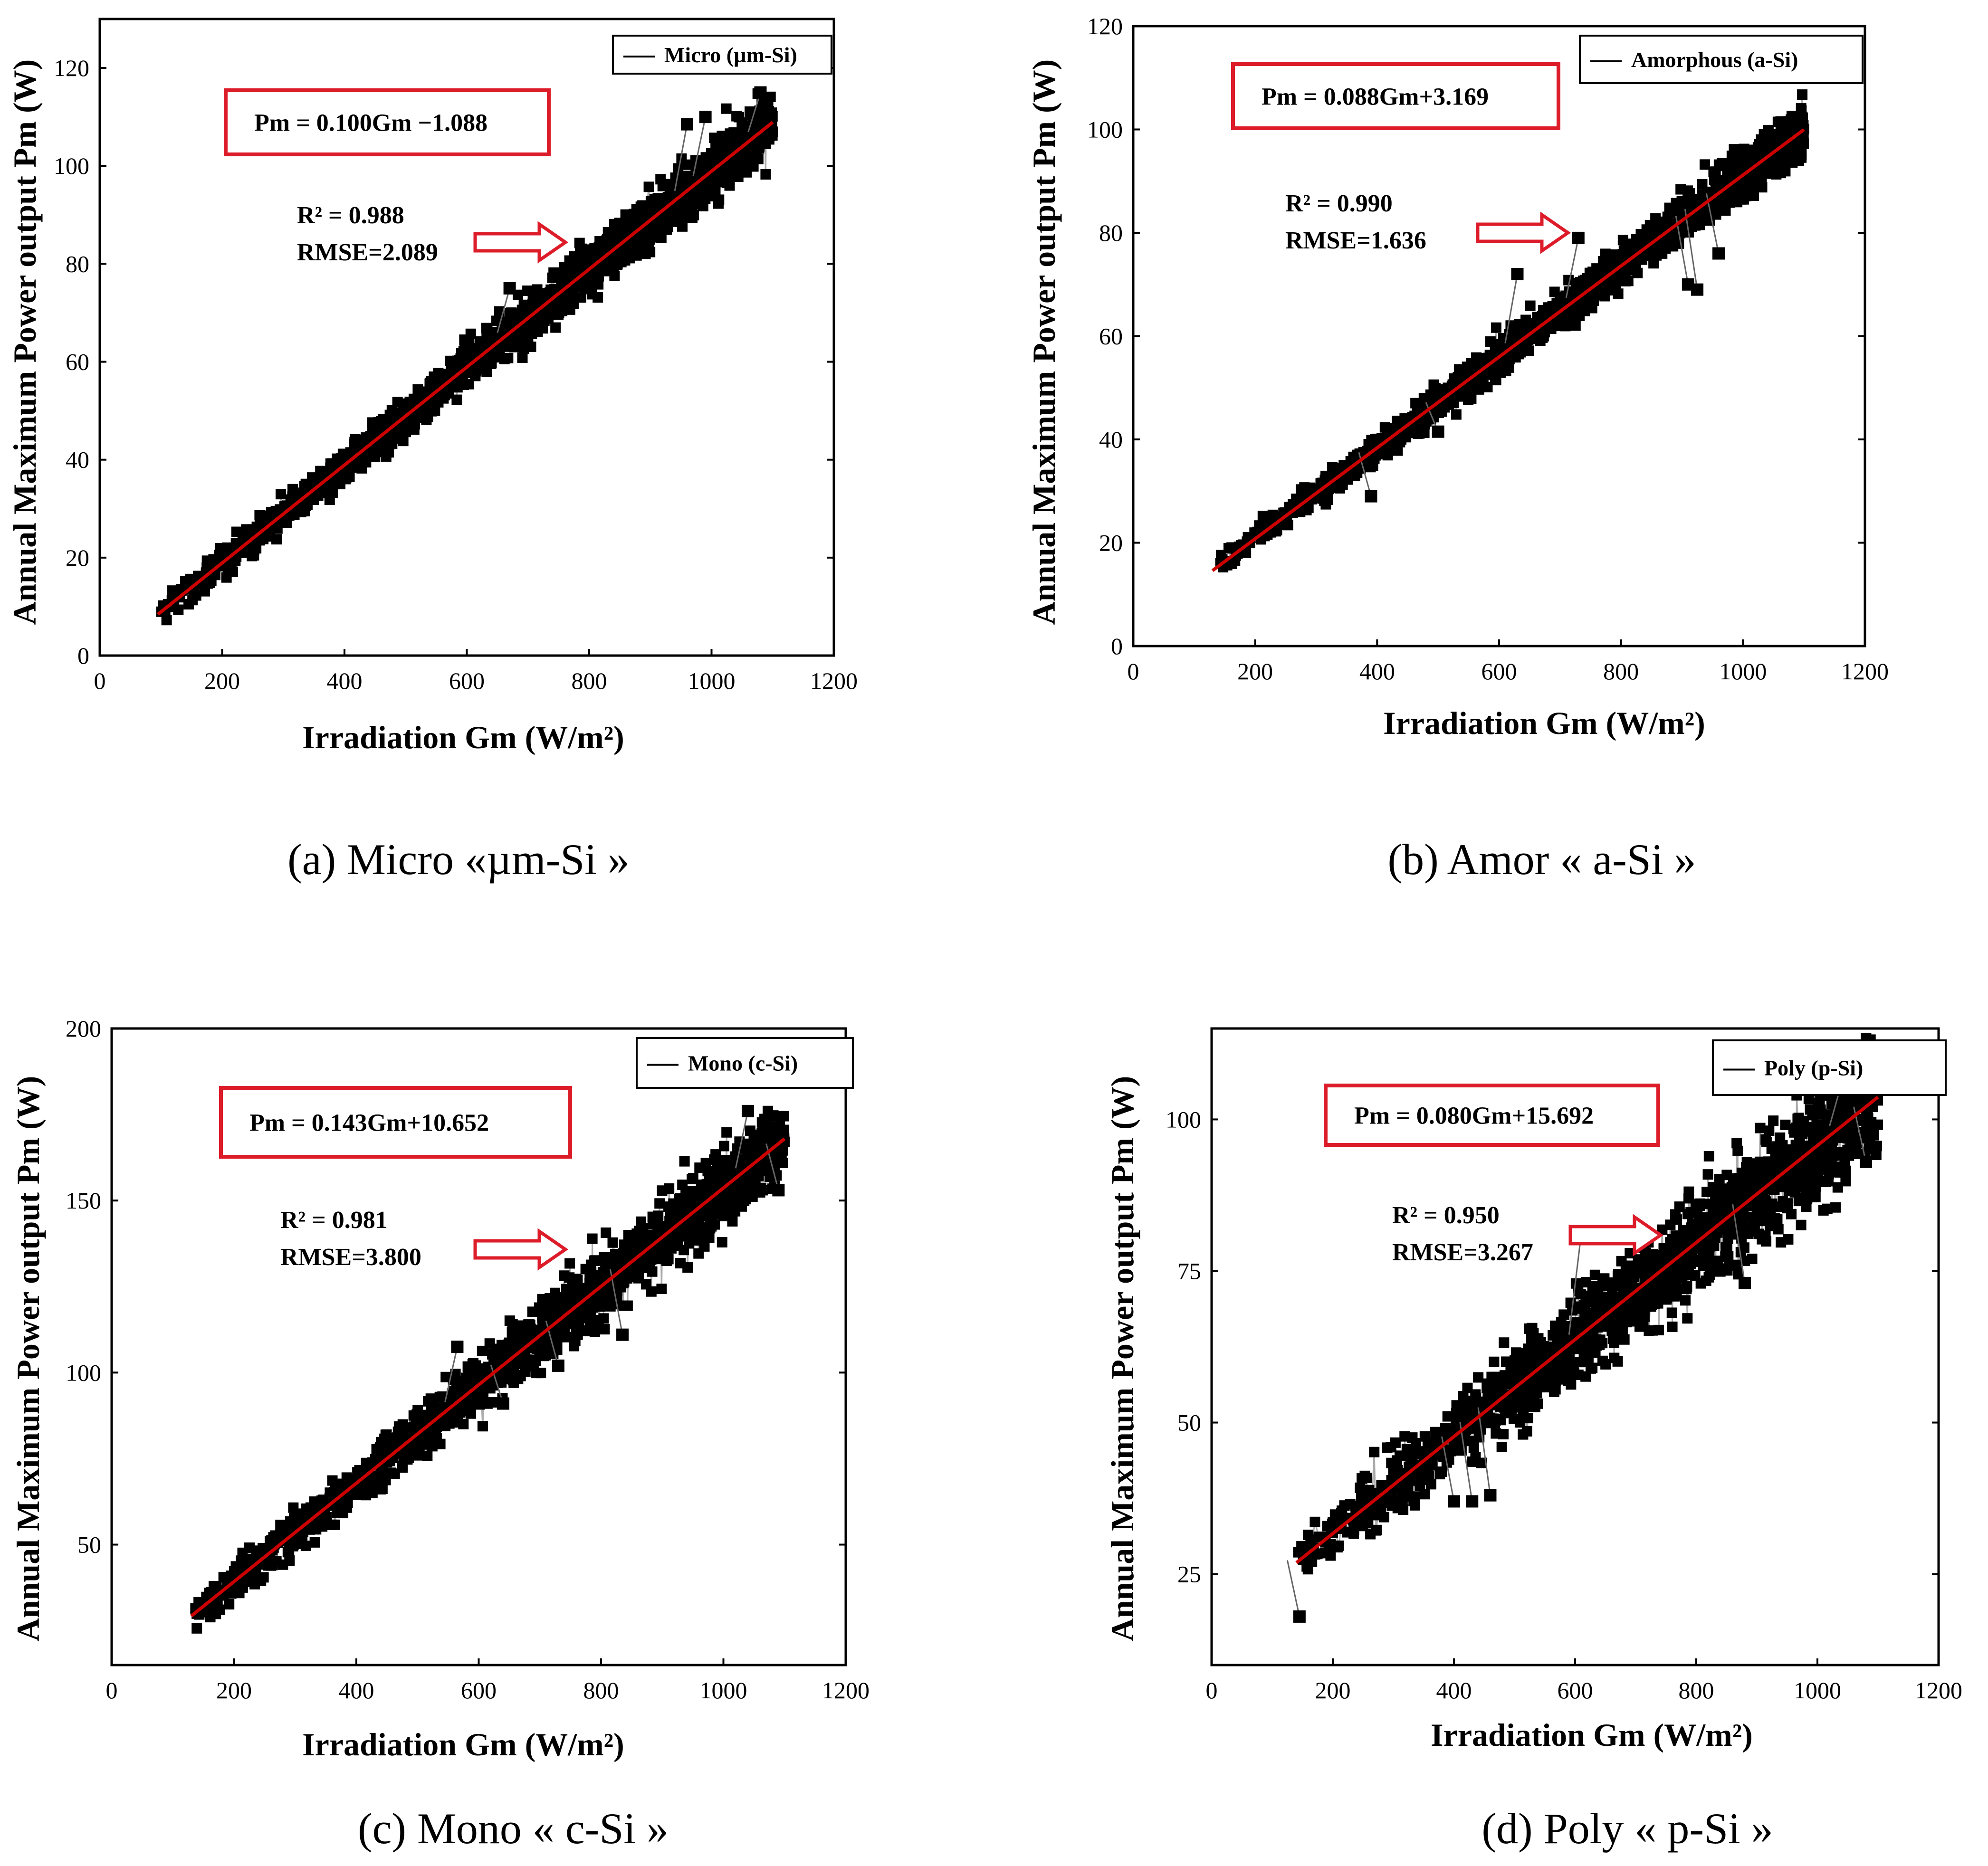  What do you see at coordinates (1544, 723) in the screenshot?
I see `x-axis-label: Irradiation Gm (W/m²)` at bounding box center [1544, 723].